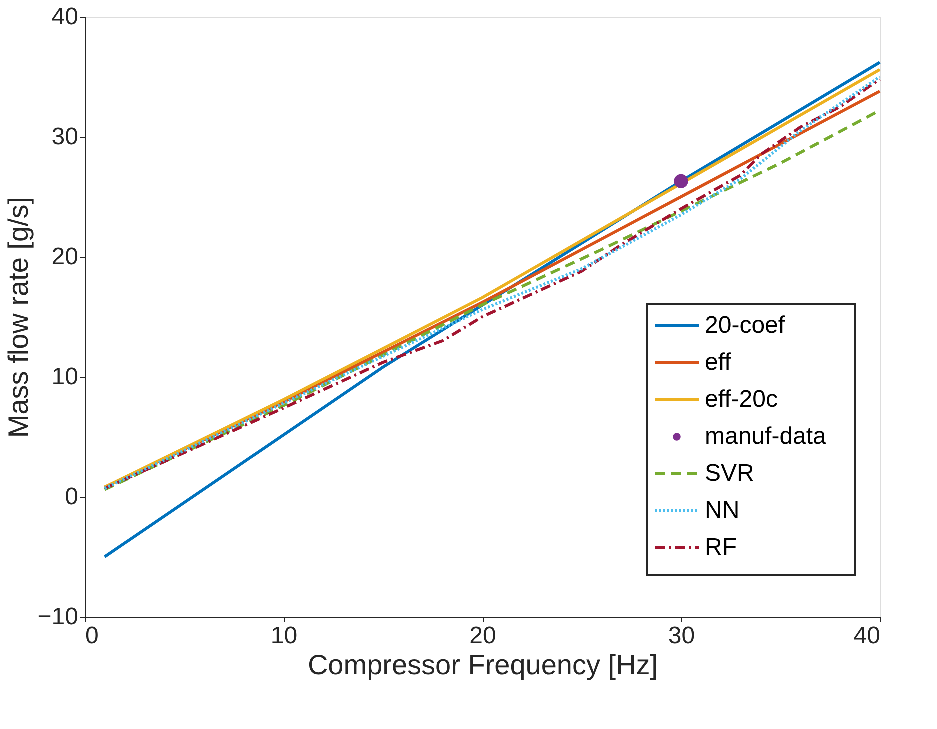 This screenshot has width=937, height=729. Describe the element at coordinates (92, 636) in the screenshot. I see `x-tick-label: 0` at that location.